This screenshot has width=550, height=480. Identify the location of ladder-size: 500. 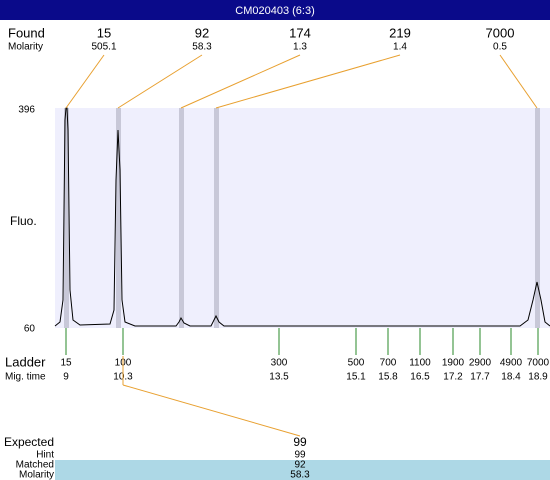
(356, 363).